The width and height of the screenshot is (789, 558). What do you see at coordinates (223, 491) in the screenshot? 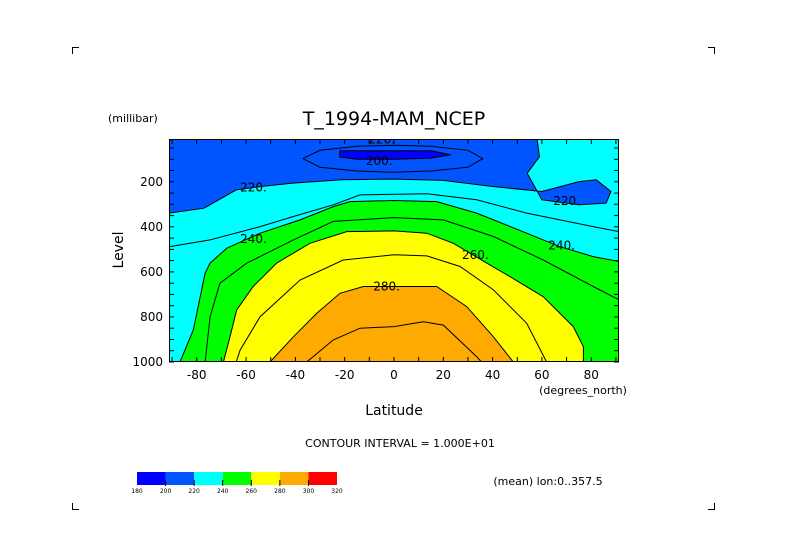
I see `colorbar-label: 240` at bounding box center [223, 491].